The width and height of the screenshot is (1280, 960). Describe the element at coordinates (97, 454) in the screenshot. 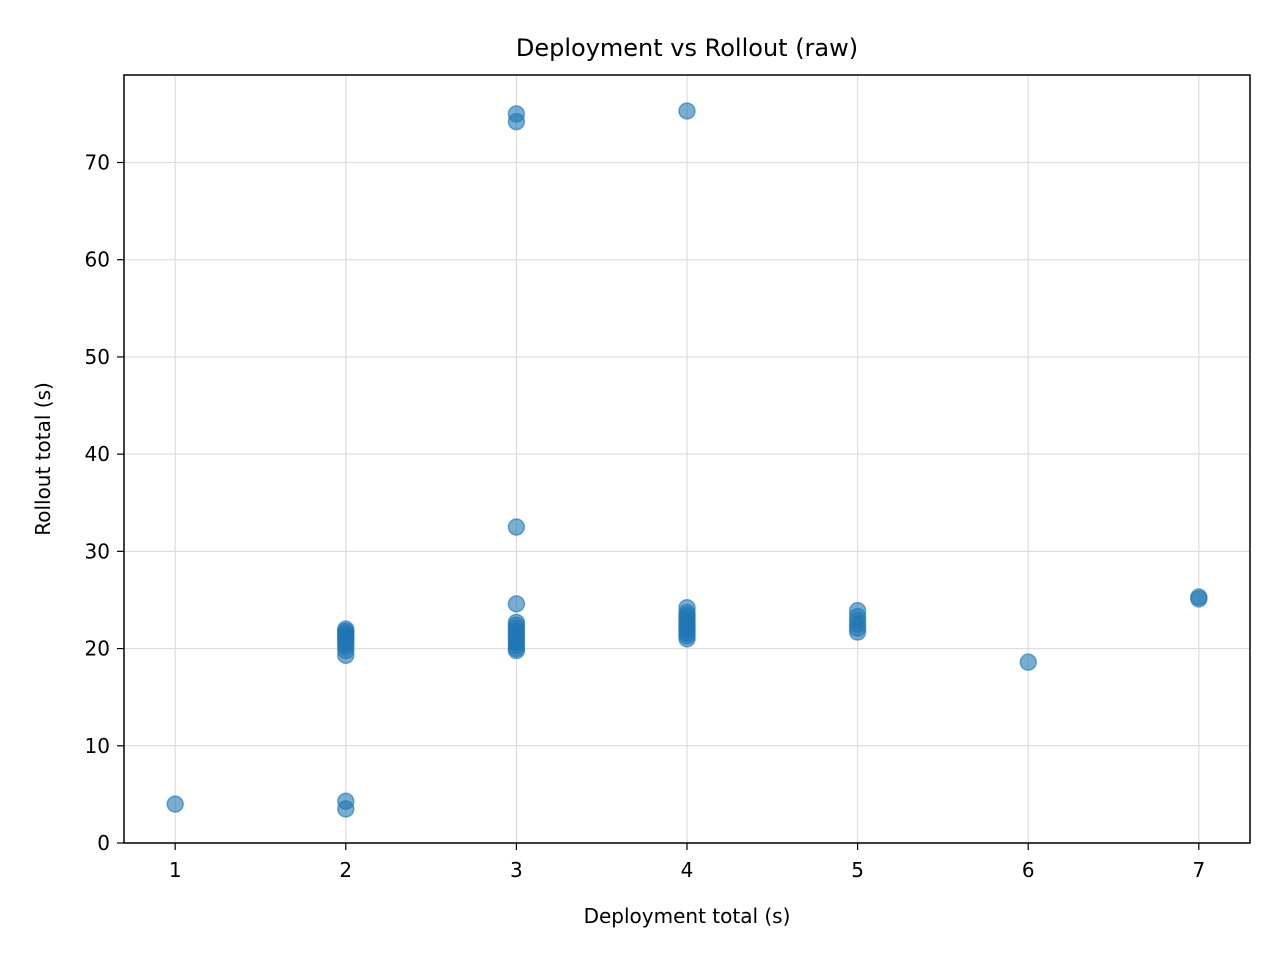

I see `y-tick-label: 40` at that location.